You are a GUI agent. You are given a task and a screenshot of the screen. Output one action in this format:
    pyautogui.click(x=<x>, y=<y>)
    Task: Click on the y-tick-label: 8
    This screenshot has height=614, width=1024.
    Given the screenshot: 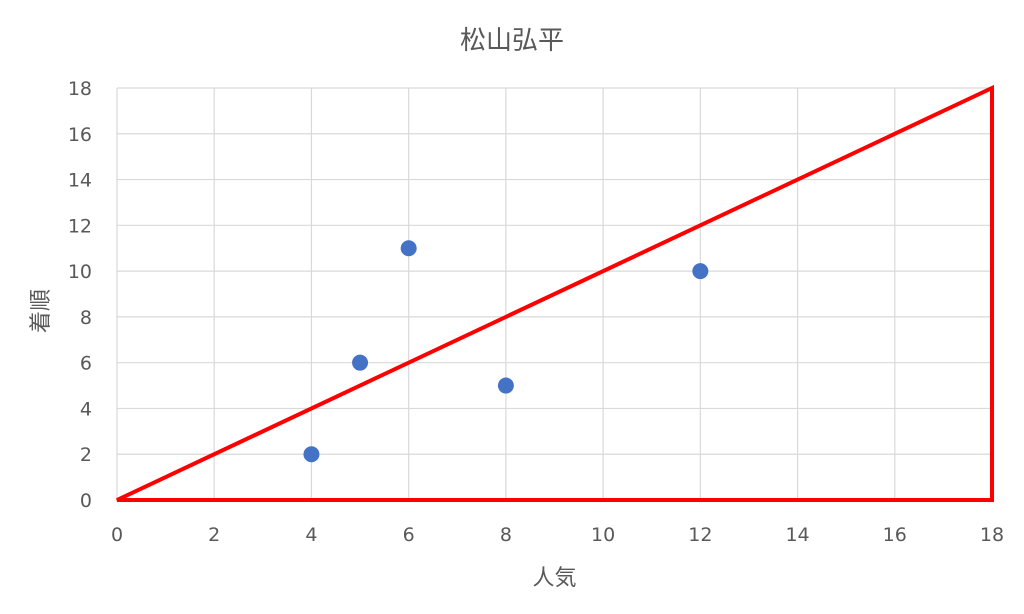 What is the action you would take?
    pyautogui.click(x=86, y=318)
    